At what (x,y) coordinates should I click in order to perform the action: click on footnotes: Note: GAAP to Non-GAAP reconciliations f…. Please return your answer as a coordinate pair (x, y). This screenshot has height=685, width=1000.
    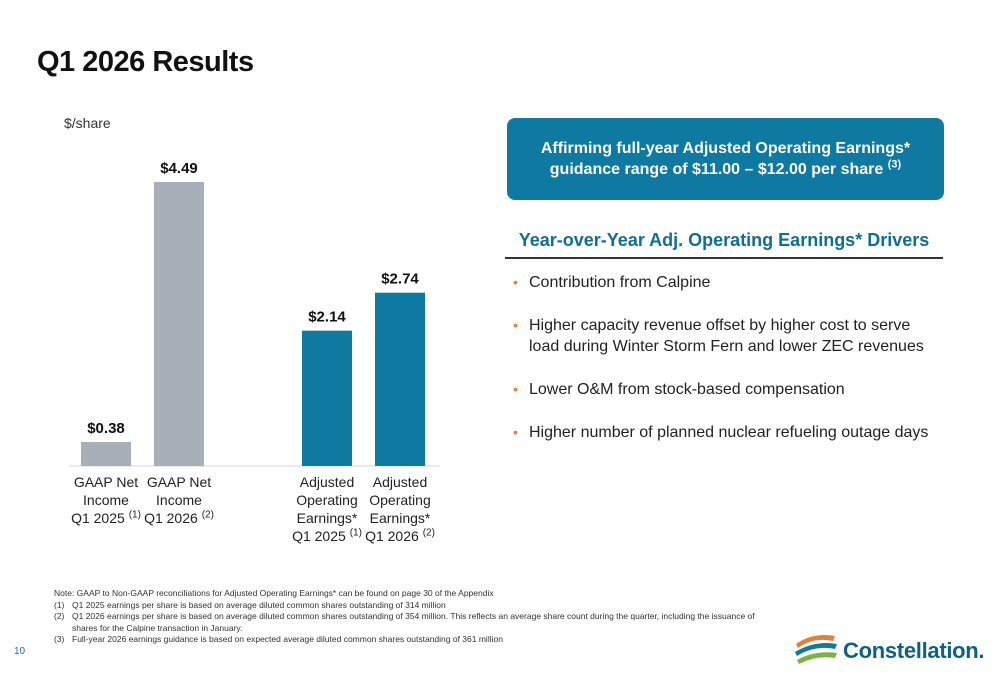
    Looking at the image, I should click on (414, 617).